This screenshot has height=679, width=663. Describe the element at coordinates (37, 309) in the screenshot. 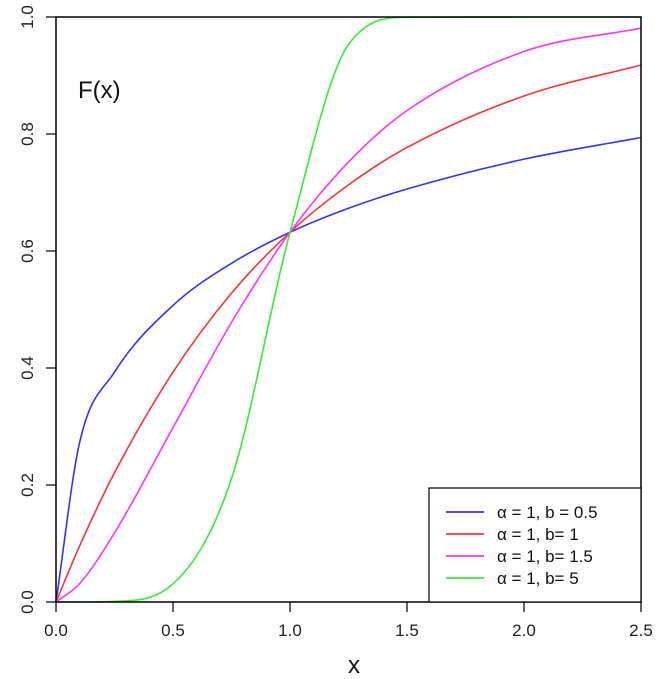

I see `y-axis-ticks: 0.0 0.2 0.4 0.6 0.8 1.0` at that location.